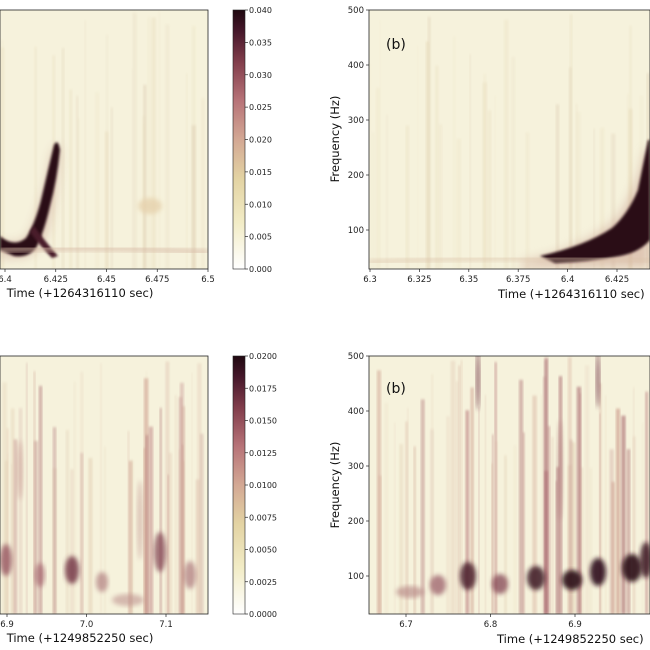 The image size is (650, 650). I want to click on noise-stripes-top-left, so click(102, 140).